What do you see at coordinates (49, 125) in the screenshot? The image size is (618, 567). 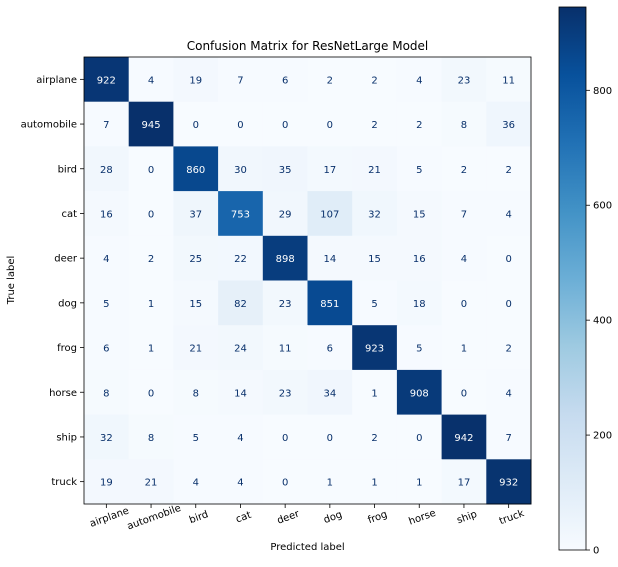 I see `y-tick-label: automobile` at bounding box center [49, 125].